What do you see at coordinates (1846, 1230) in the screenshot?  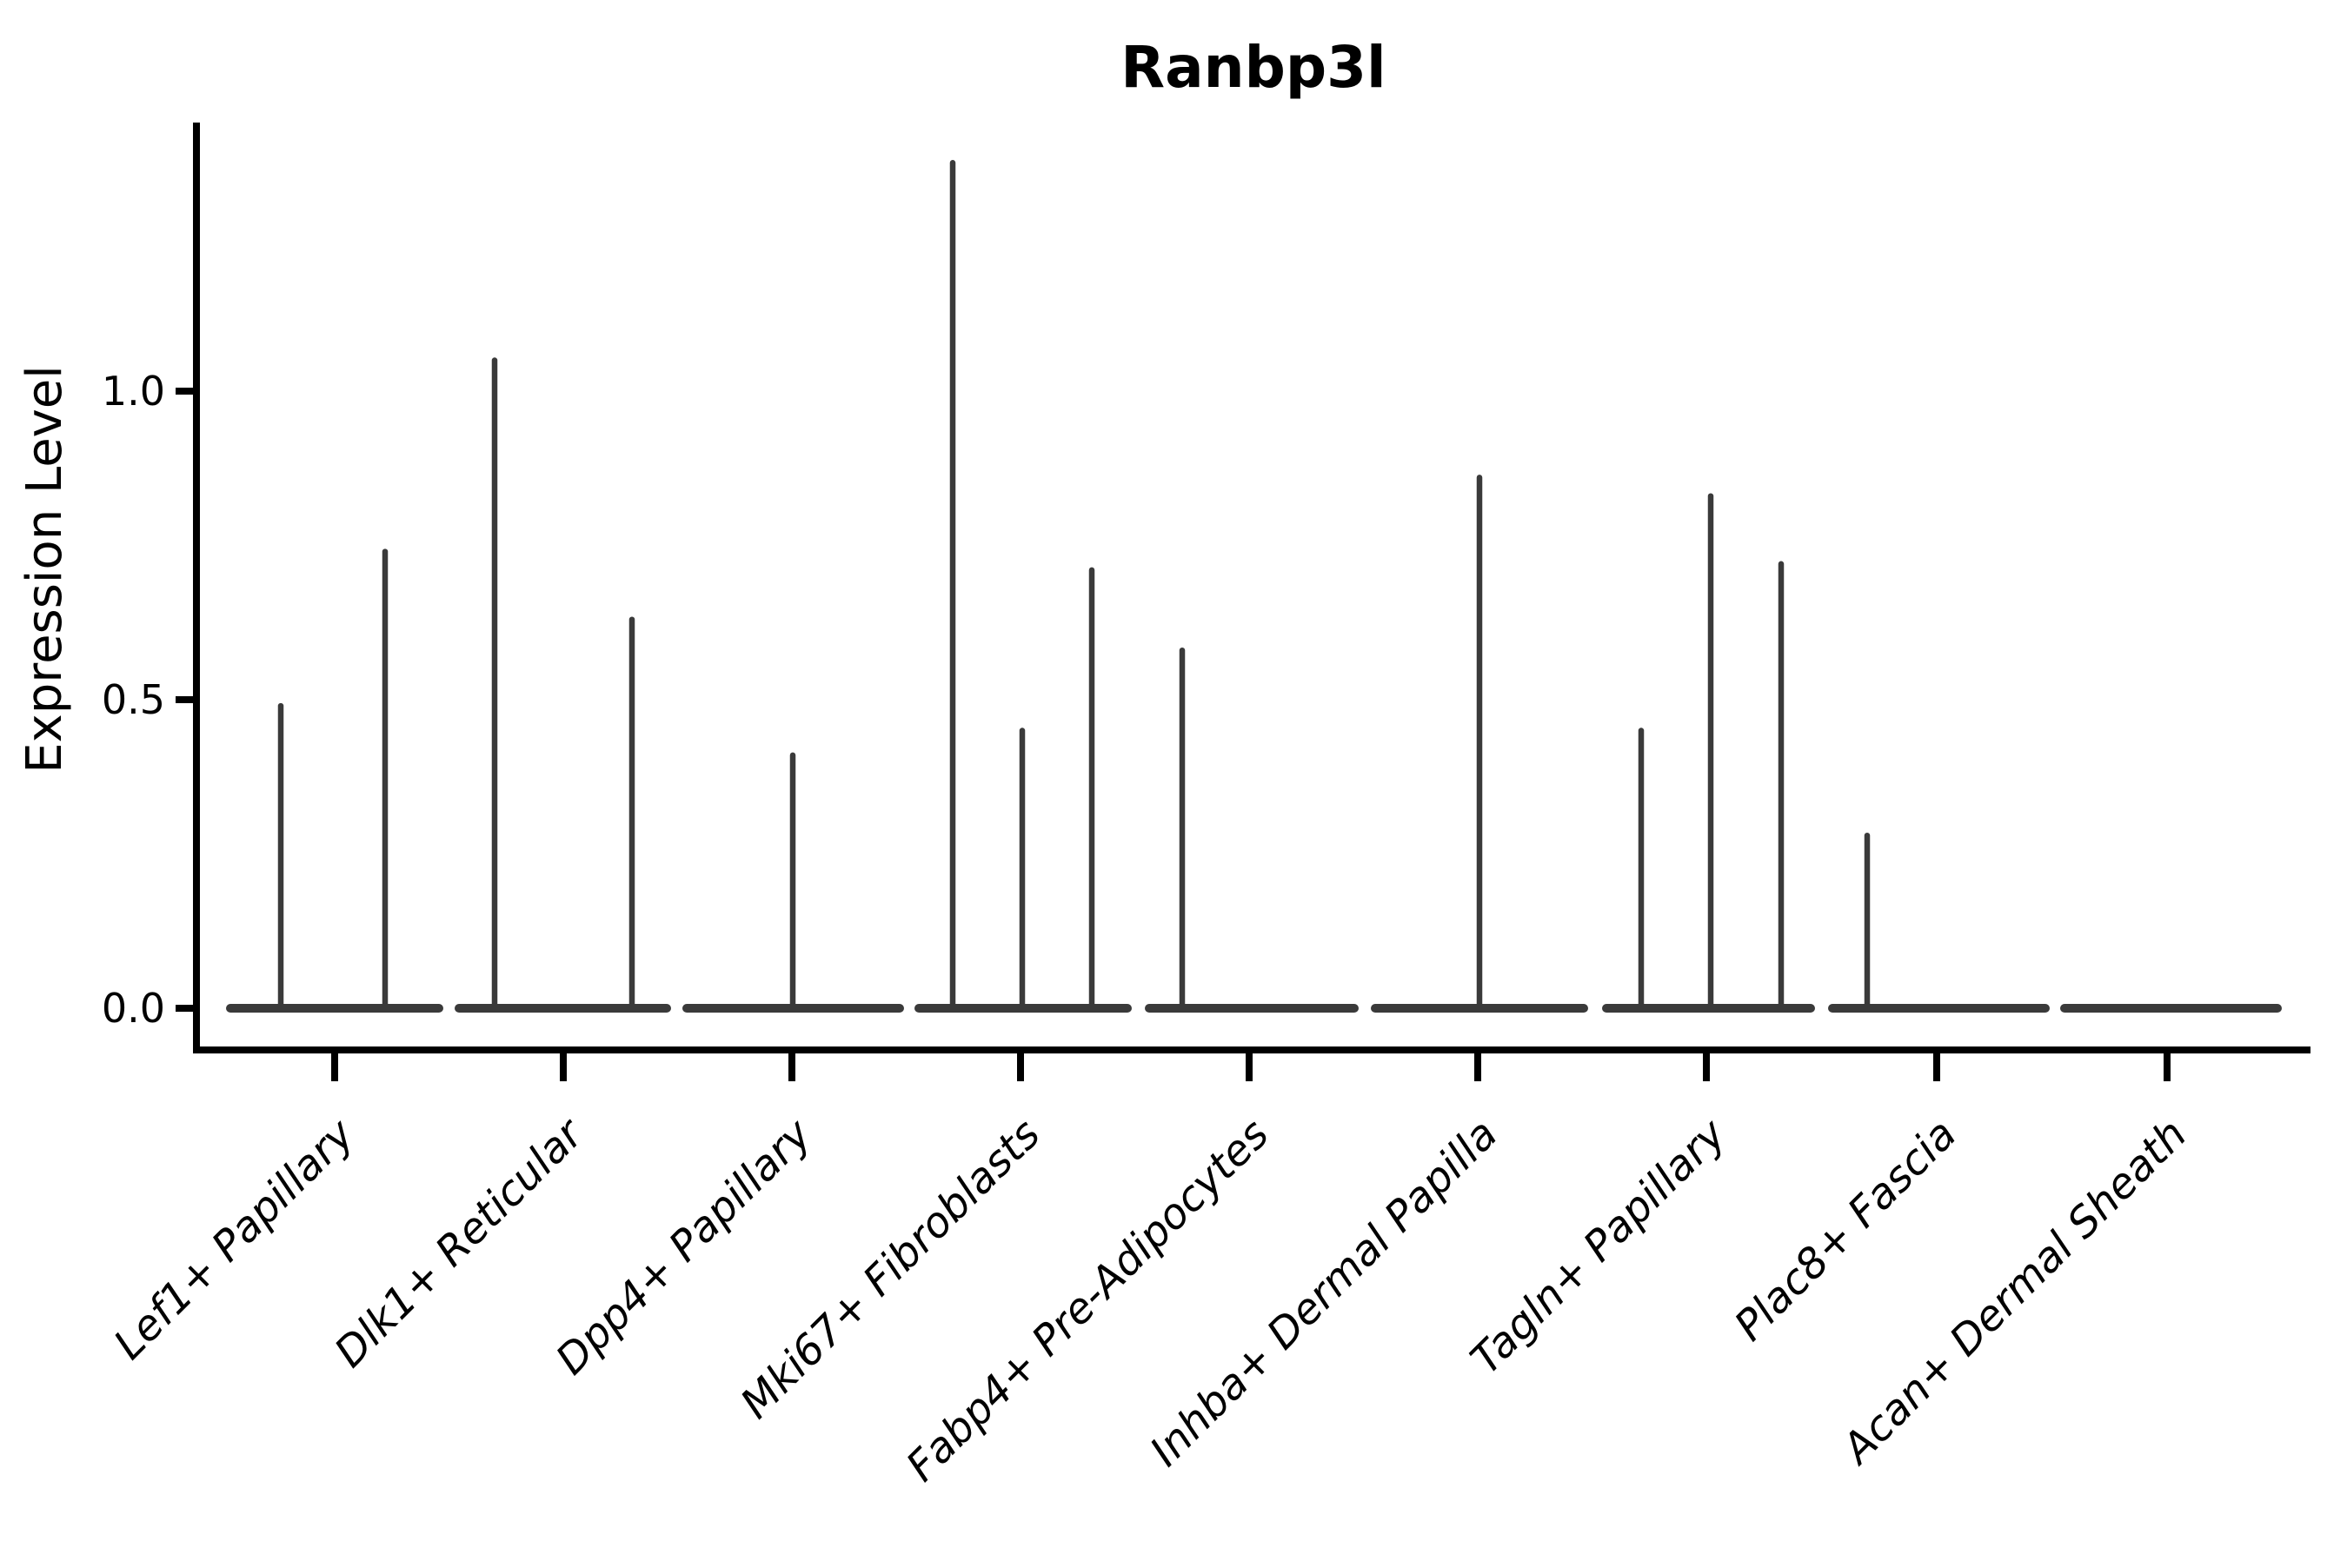 I see `x-tick-label: Plac8+ Fascia` at bounding box center [1846, 1230].